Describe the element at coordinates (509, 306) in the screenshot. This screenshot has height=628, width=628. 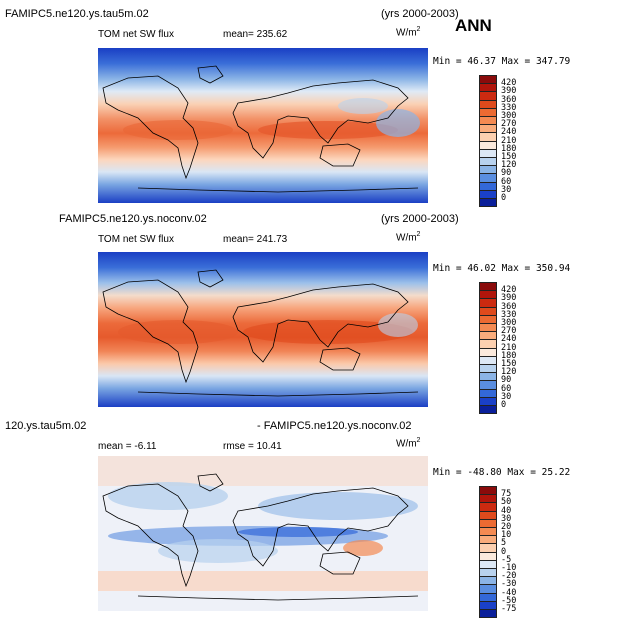
I see `panel2-colorbar-label: 360` at that location.